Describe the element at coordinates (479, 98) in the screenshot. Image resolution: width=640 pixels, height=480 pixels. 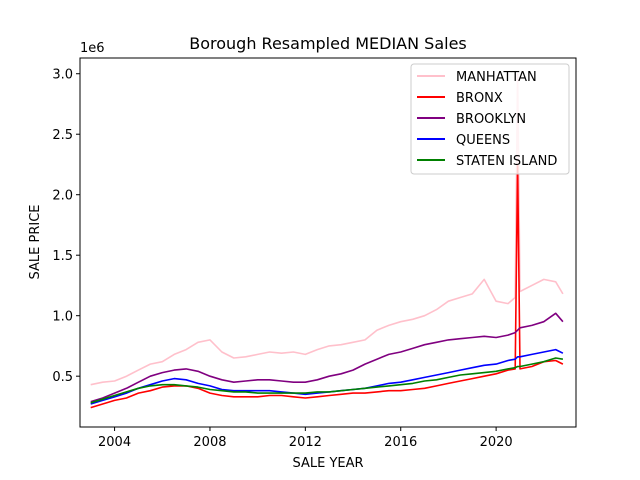
I see `legend-label: BRONX` at that location.